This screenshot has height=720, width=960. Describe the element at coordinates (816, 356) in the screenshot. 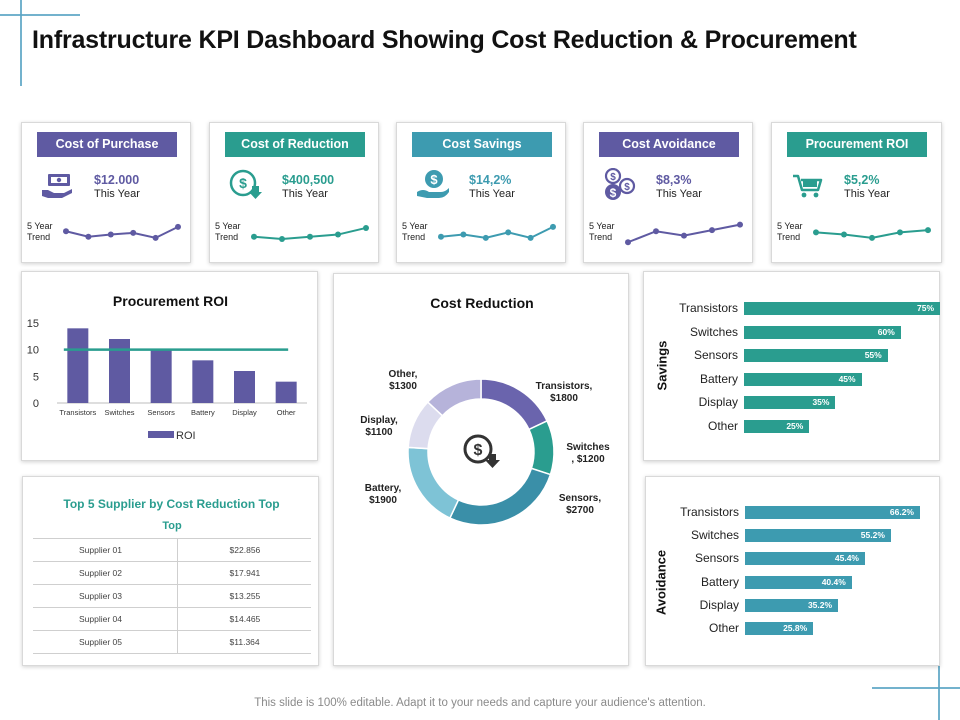

I see `hbar-sensors: 55%` at that location.